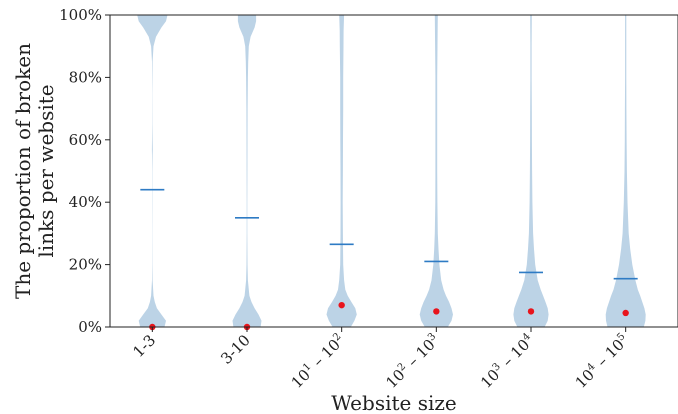 The image size is (678, 414). I want to click on y-tick-label: 20%, so click(85, 265).